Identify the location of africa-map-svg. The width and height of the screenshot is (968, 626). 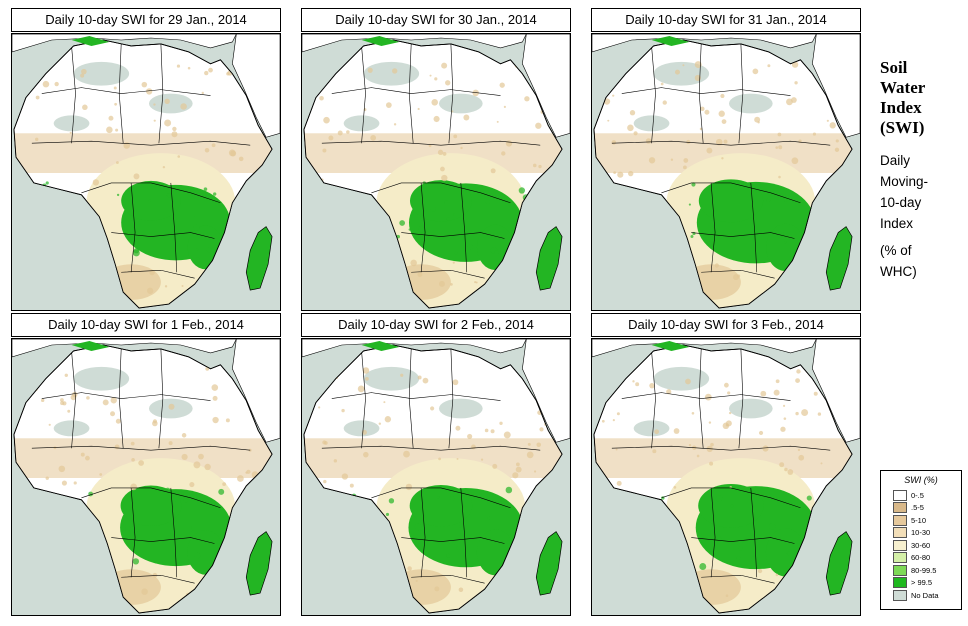
(436, 172).